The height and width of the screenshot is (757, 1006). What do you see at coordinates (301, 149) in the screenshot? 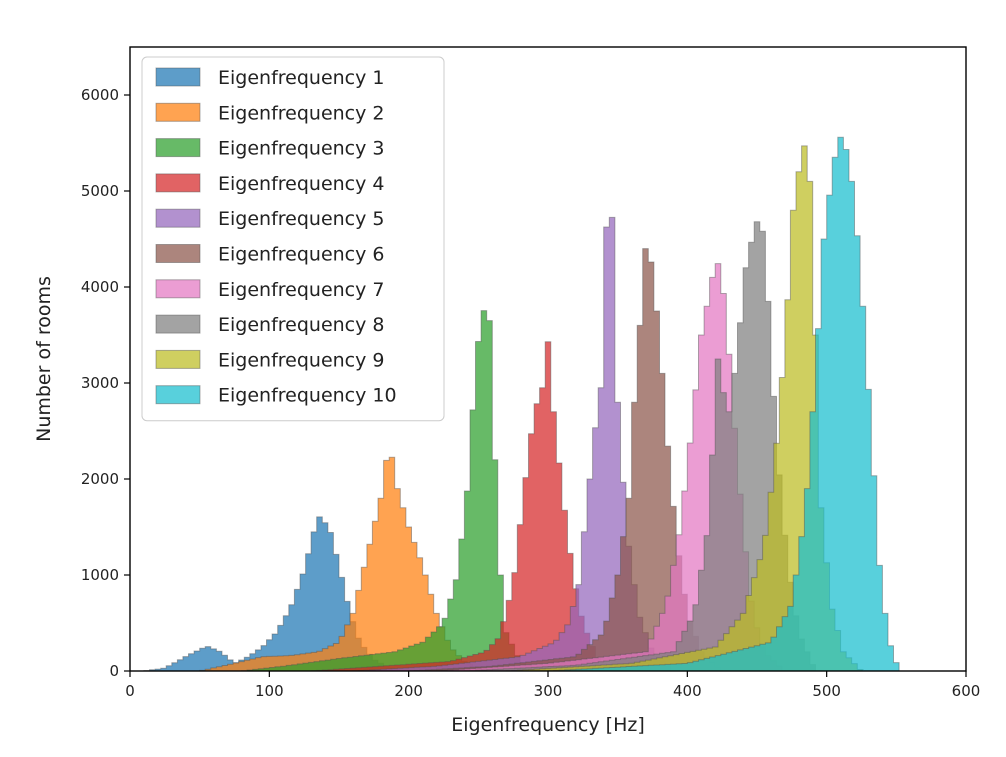
I see `legend-label: Eigenfrequency 3` at bounding box center [301, 149].